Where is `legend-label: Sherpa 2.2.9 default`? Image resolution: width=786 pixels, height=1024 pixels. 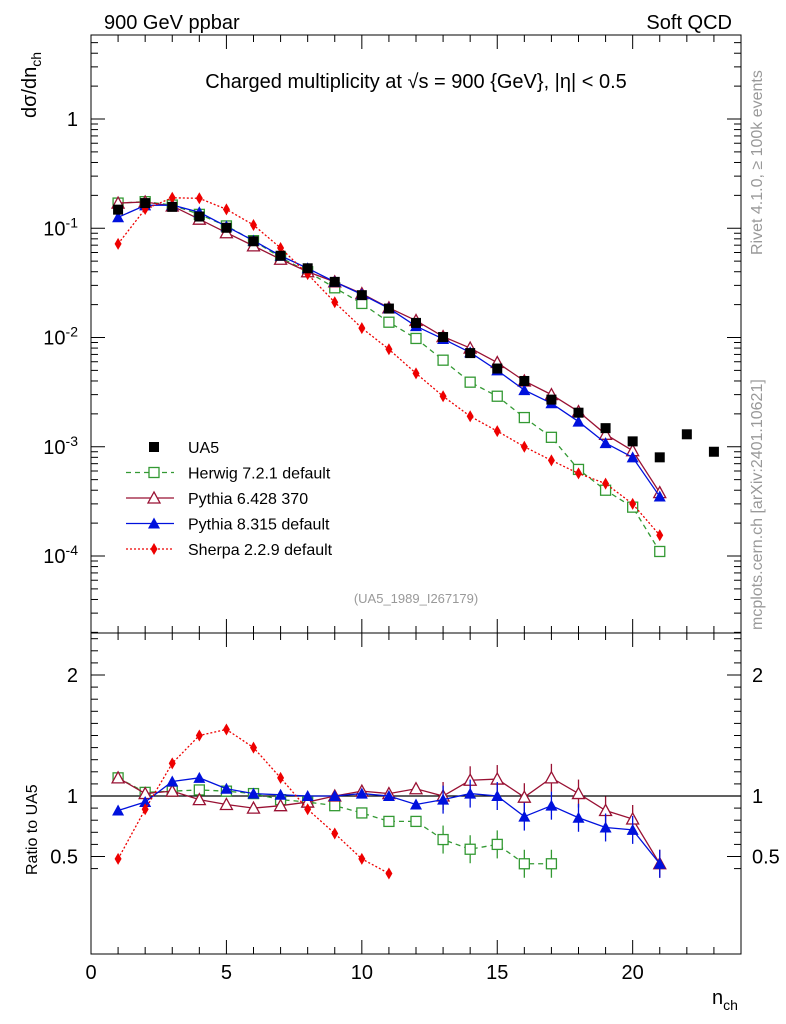
legend-label: Sherpa 2.2.9 default is located at coordinates (260, 550).